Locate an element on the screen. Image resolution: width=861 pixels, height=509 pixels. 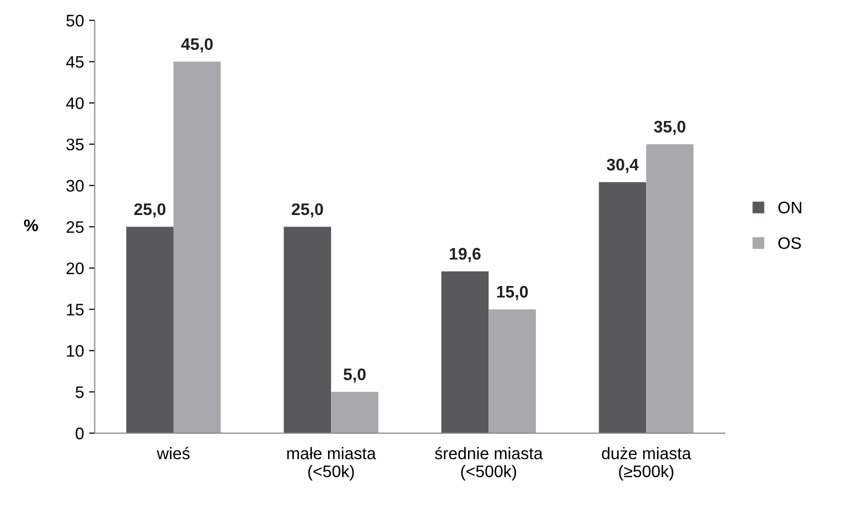
x-tick-label: wieś is located at coordinates (173, 453).